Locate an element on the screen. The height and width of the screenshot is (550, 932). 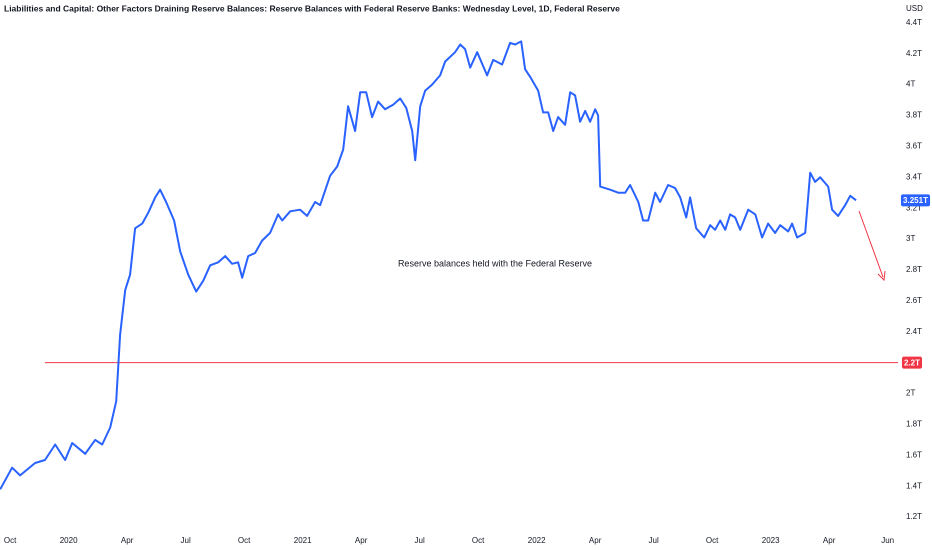
y-tick-label: 4.4T is located at coordinates (914, 22).